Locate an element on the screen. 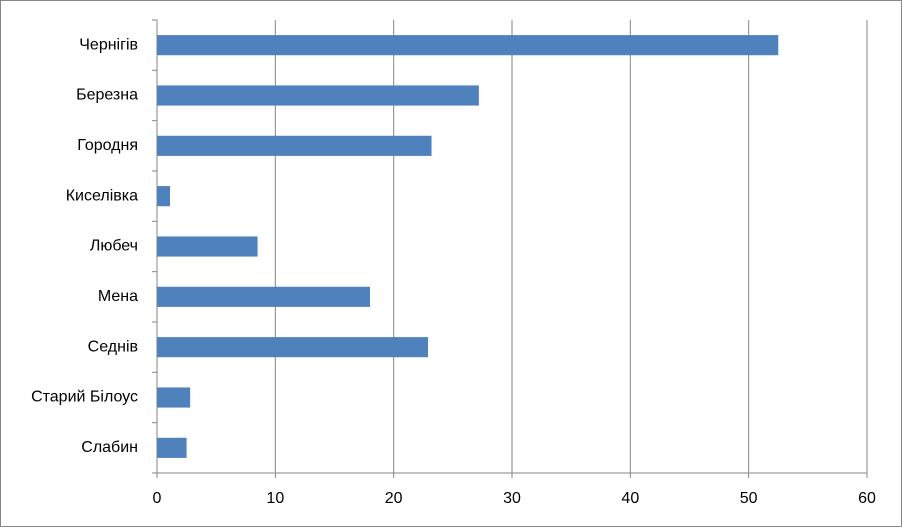 The height and width of the screenshot is (527, 902). y-tick-label: Любеч is located at coordinates (114, 246).